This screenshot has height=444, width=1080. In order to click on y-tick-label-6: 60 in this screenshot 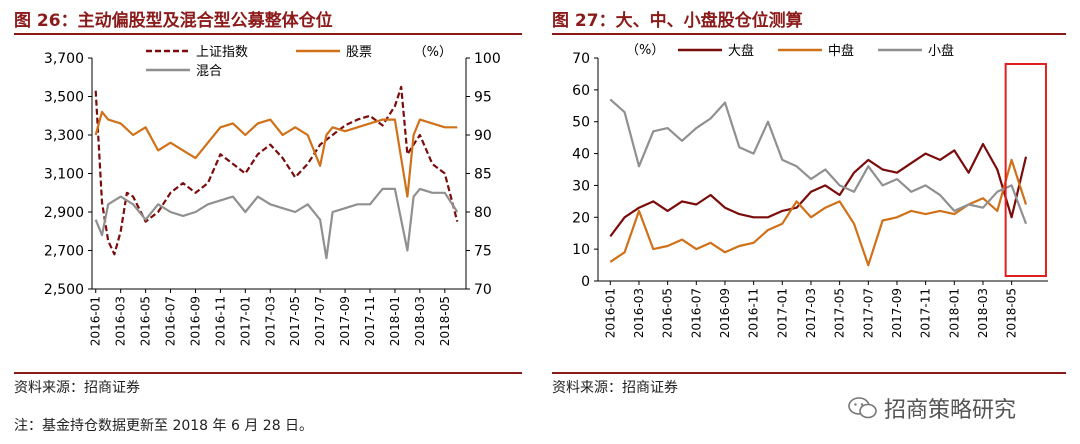, I will do `click(581, 91)`.